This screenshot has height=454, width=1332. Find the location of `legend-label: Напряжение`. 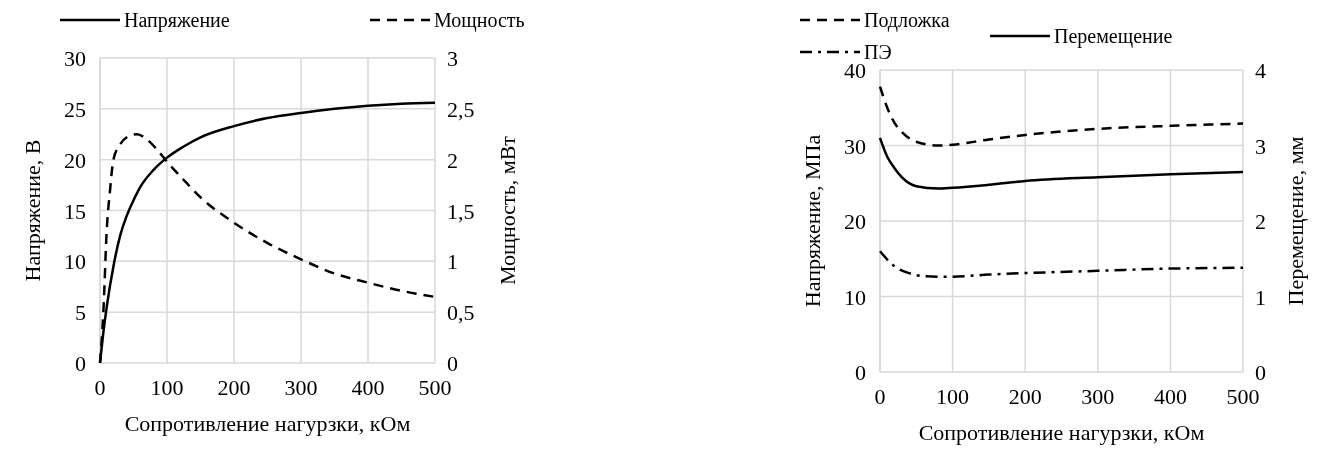

legend-label: Напряжение is located at coordinates (177, 20).